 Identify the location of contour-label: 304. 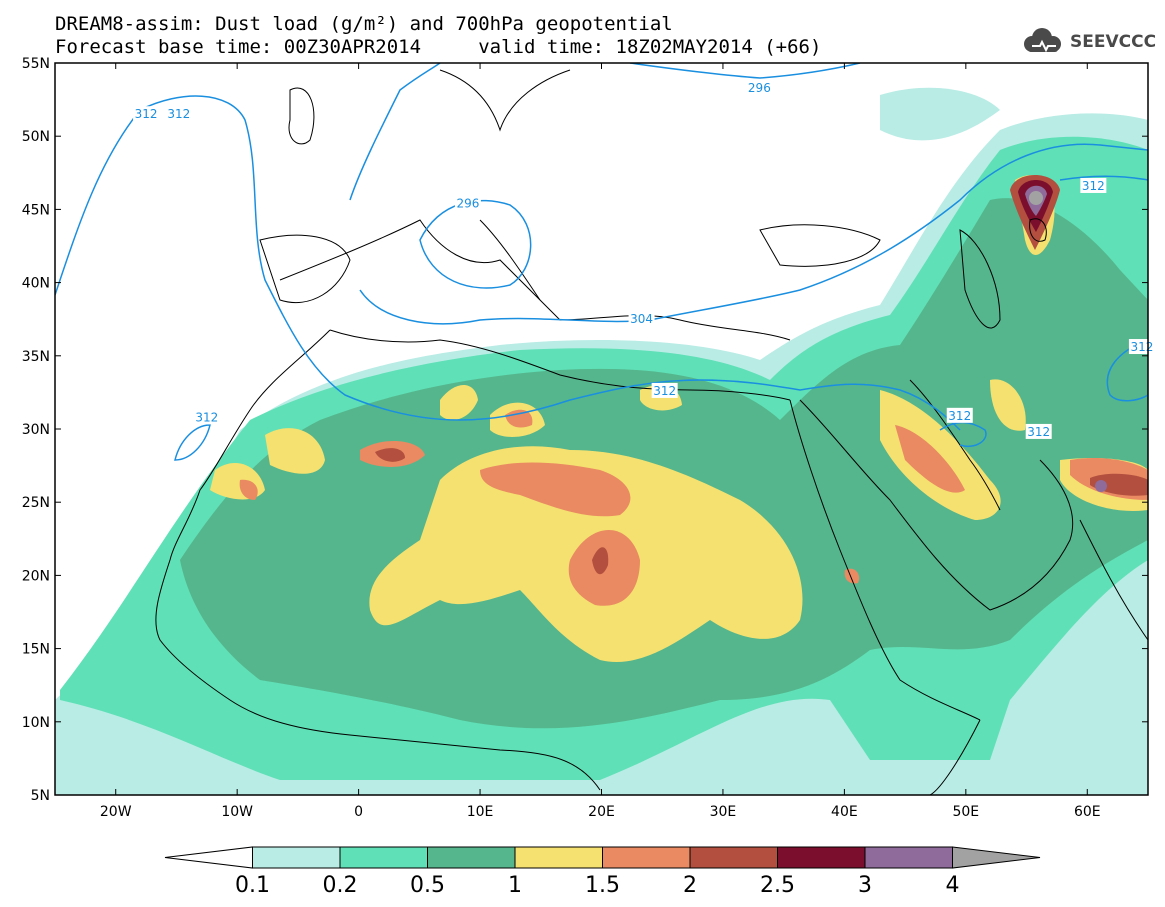
(641, 319).